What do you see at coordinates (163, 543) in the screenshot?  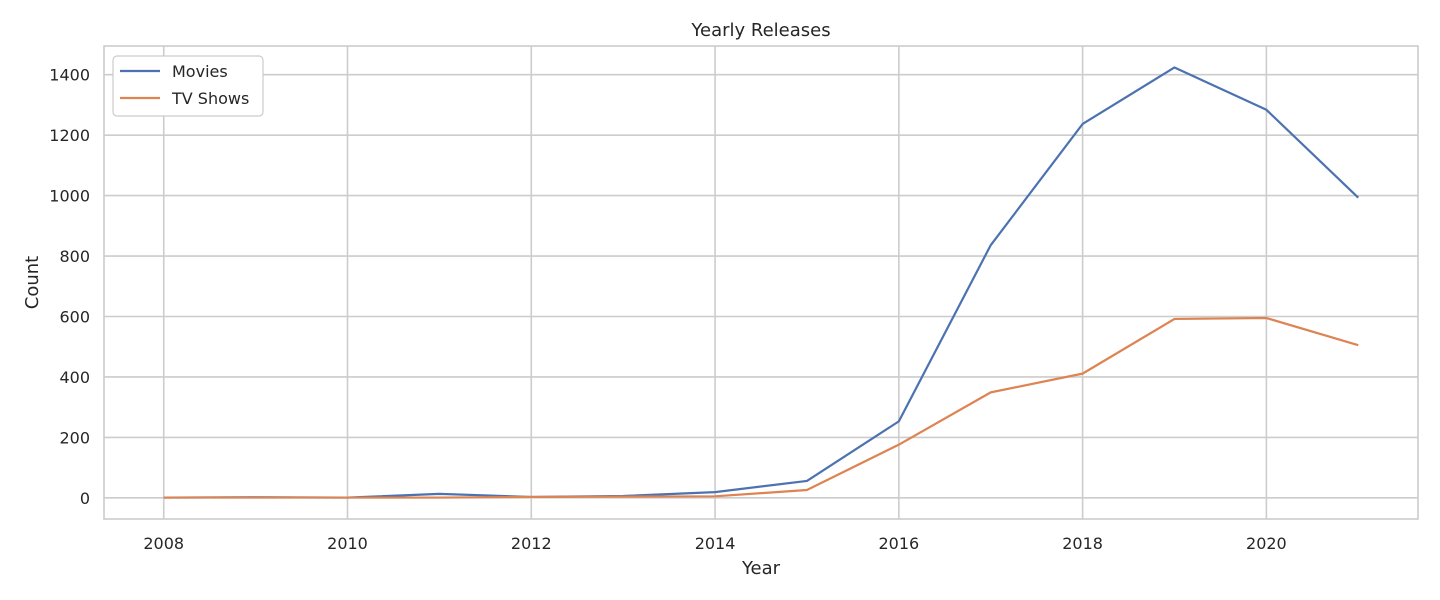 I see `x-tick-label: 2008` at bounding box center [163, 543].